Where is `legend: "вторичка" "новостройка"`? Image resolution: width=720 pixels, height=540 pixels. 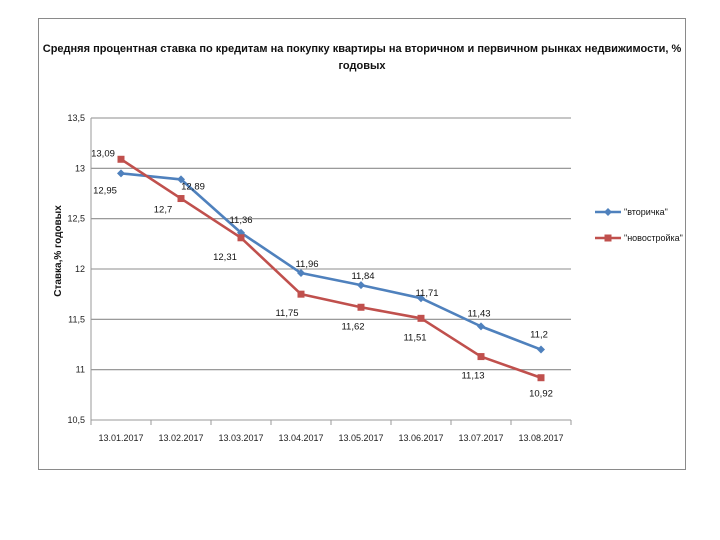
legend: "вторичка" "новостройка" is located at coordinates (639, 225).